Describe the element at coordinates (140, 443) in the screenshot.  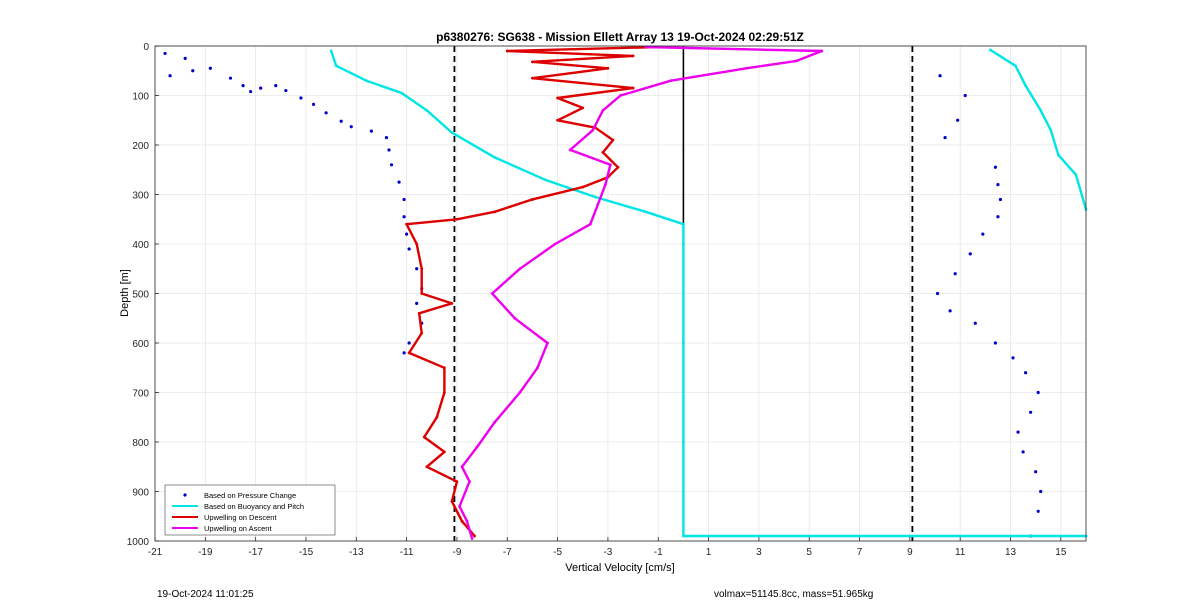
I see `y-tick-label: 800` at that location.